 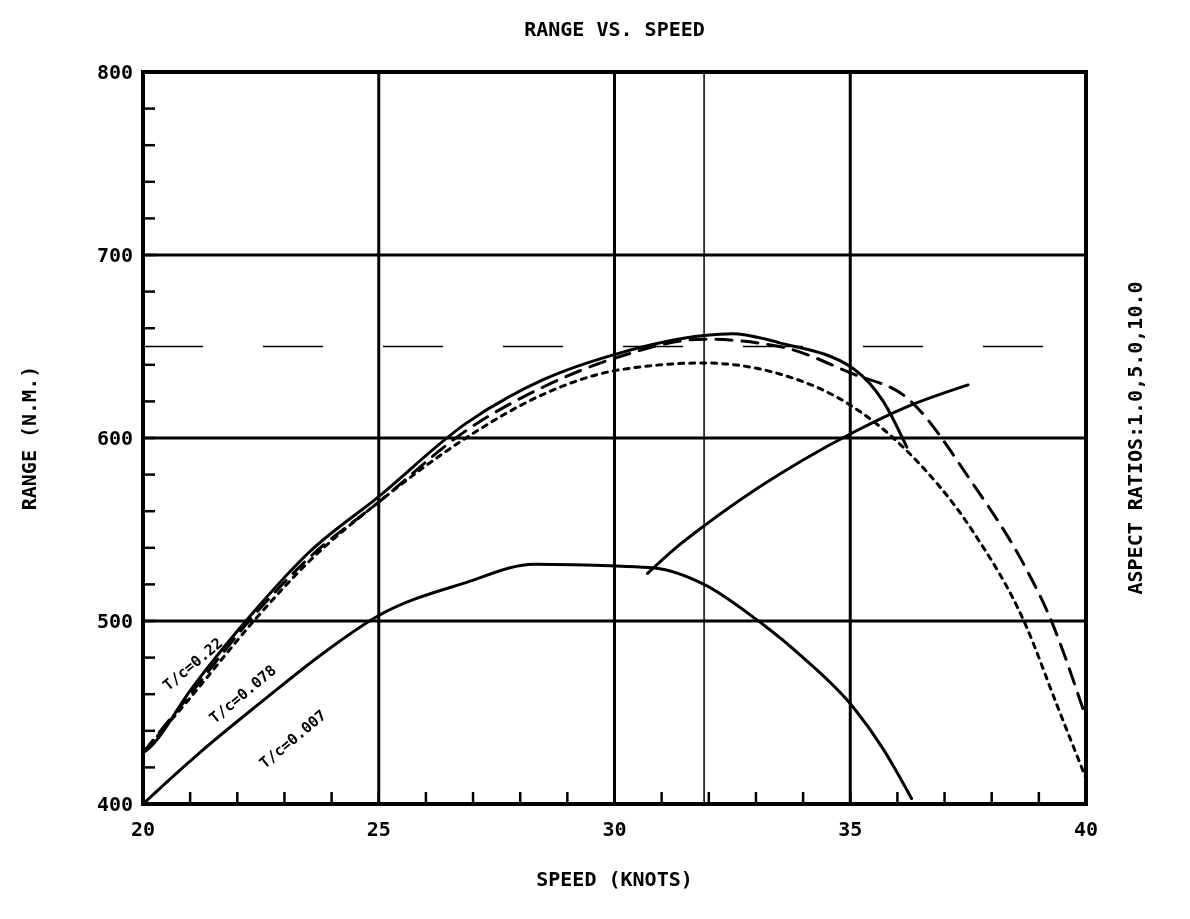 What do you see at coordinates (614, 29) in the screenshot?
I see `chart-title: RANGE VS. SPEED` at bounding box center [614, 29].